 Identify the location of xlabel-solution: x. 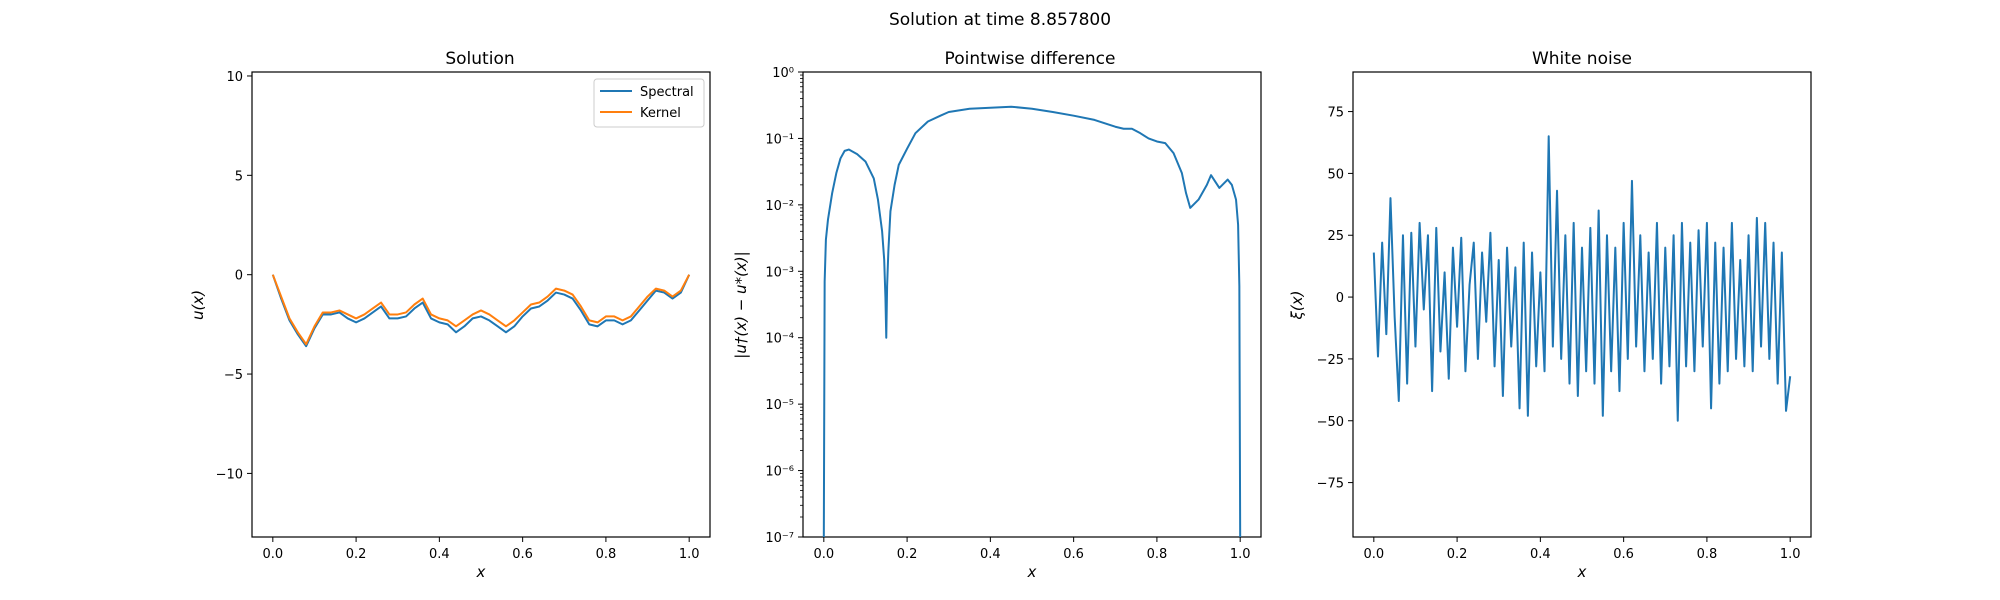
(481, 572).